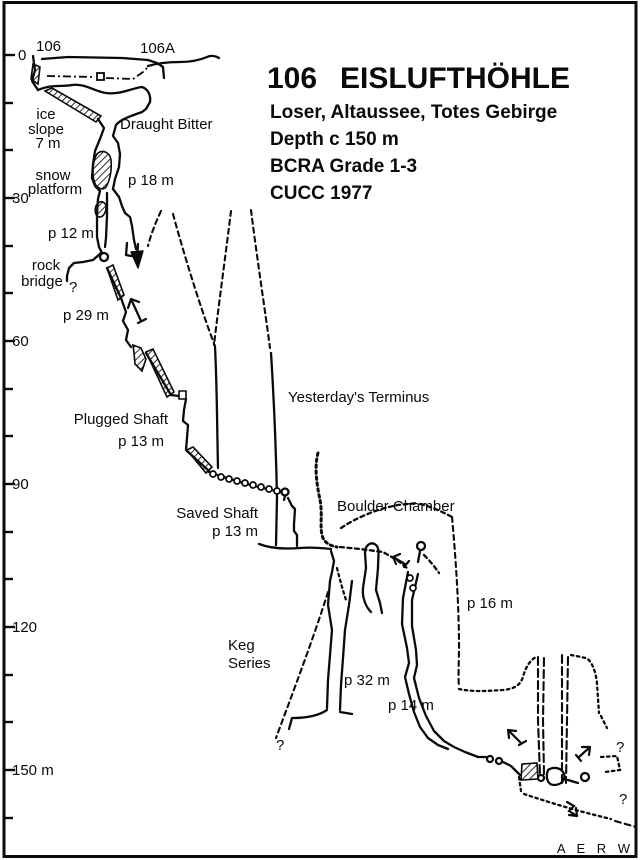  What do you see at coordinates (73, 105) in the screenshot?
I see `ice-slope-hatch` at bounding box center [73, 105].